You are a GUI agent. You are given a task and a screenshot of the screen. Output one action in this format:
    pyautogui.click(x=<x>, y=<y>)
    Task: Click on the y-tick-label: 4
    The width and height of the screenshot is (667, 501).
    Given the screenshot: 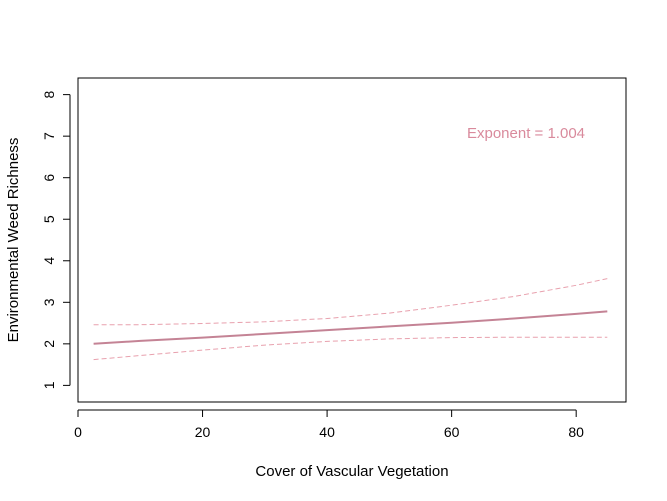 What is the action you would take?
    pyautogui.click(x=49, y=261)
    